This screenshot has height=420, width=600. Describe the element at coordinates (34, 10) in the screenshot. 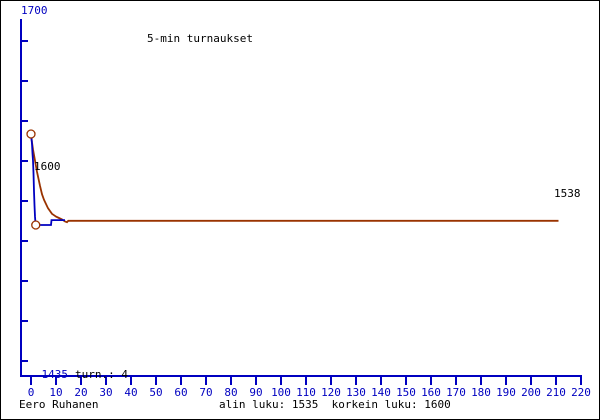

I see `y-axis-max-label: 1700` at that location.